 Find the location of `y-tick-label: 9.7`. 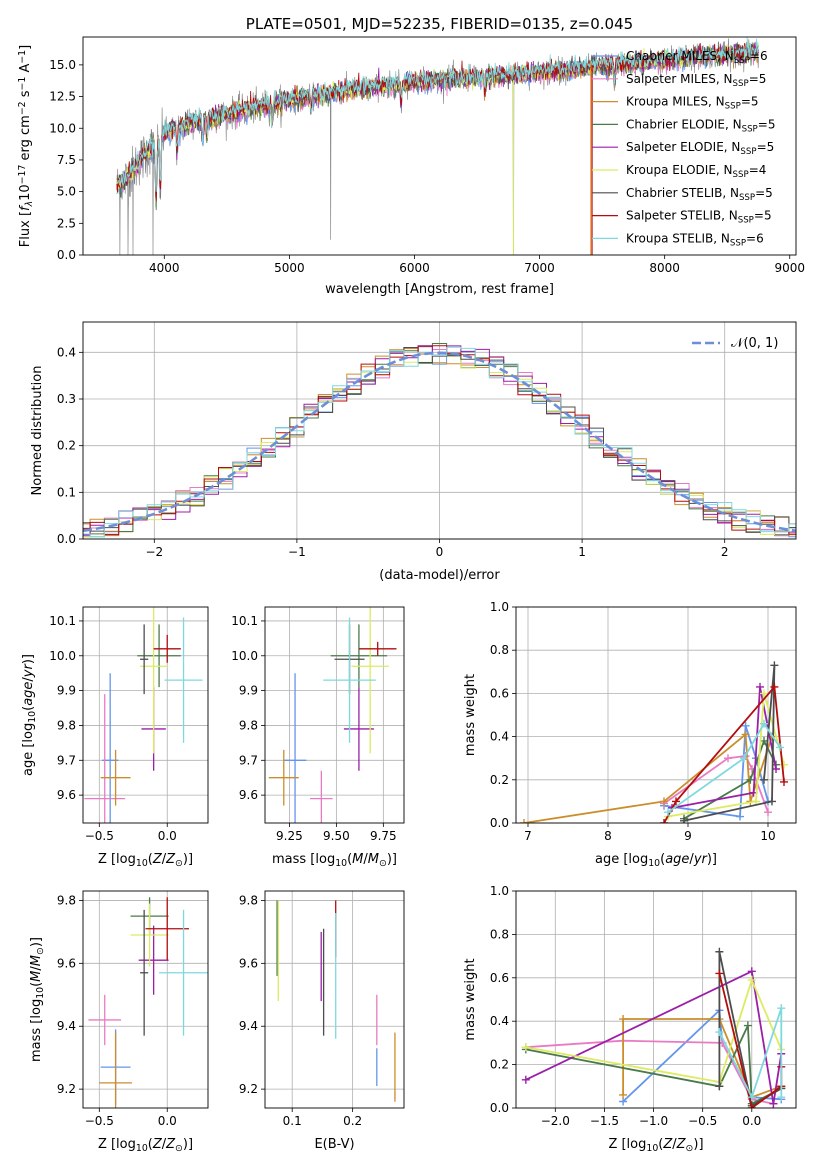

y-tick-label: 9.7 is located at coordinates (66, 760).